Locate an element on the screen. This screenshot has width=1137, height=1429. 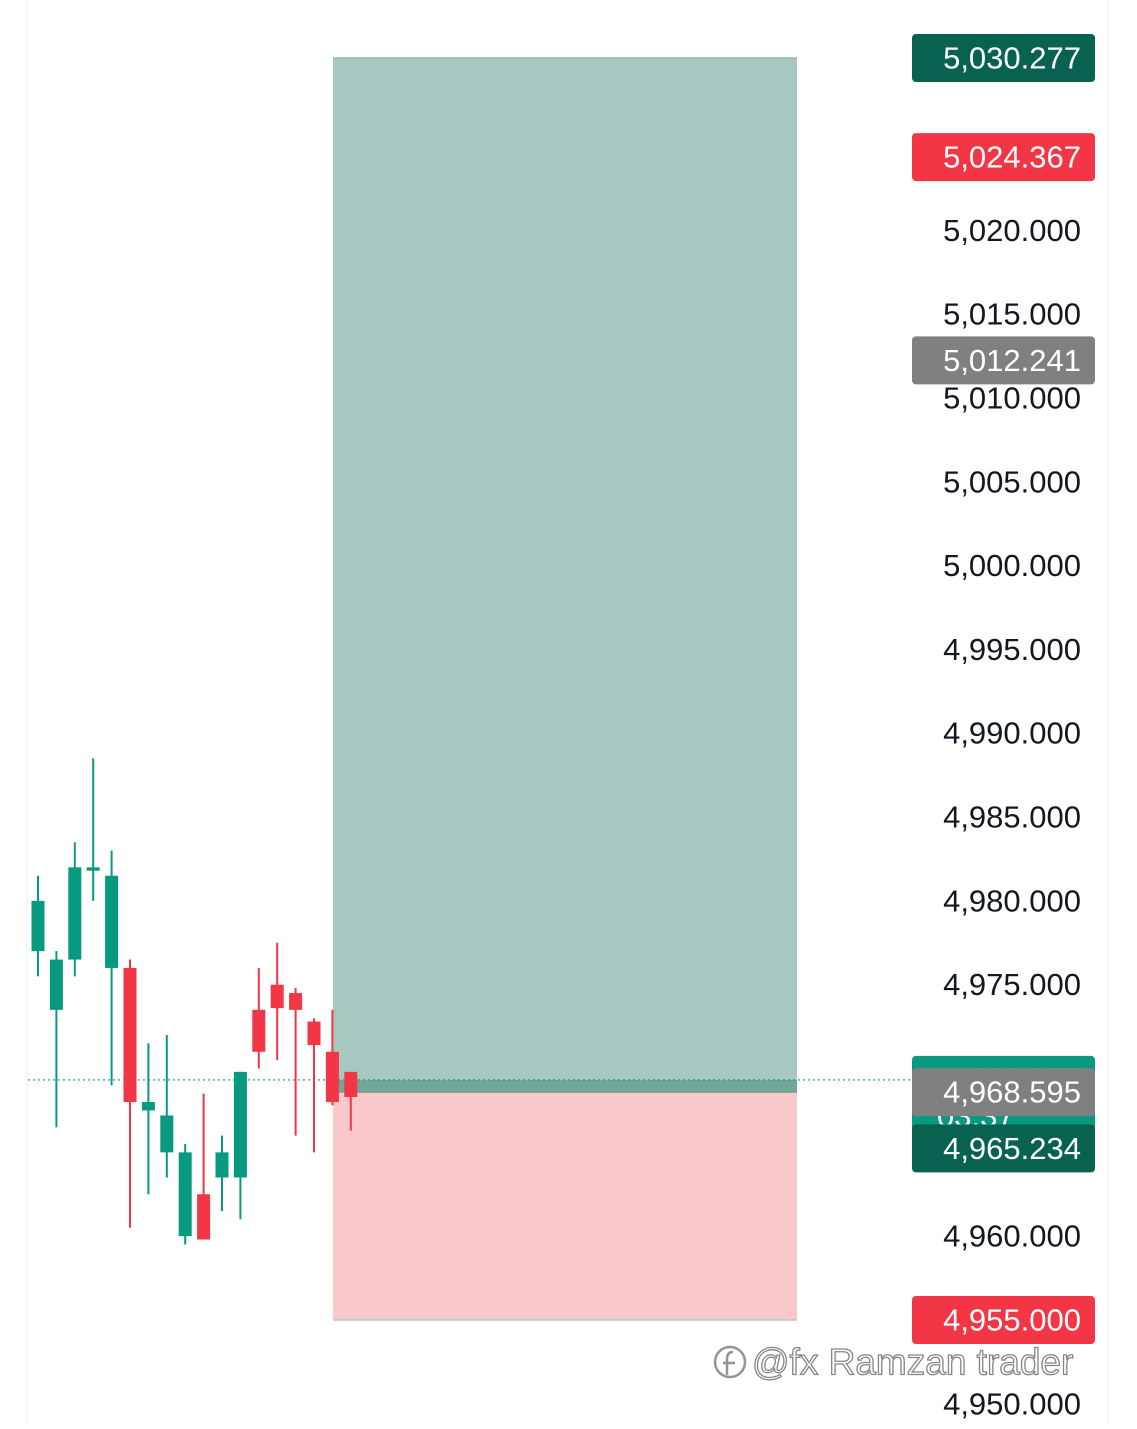
y-tick-label: 4,985.000 is located at coordinates (1012, 817).